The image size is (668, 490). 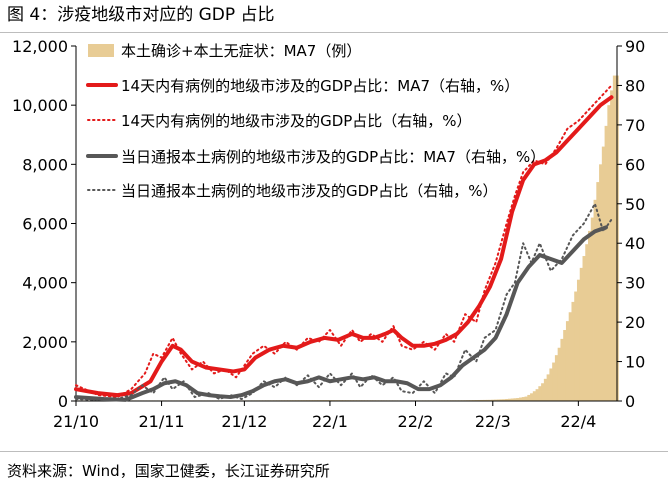 What do you see at coordinates (333, 157) in the screenshot?
I see `legend-label: 当日通报本土病例的地级市涉及的GDP占比：MA7（右轴，%）` at bounding box center [333, 157].